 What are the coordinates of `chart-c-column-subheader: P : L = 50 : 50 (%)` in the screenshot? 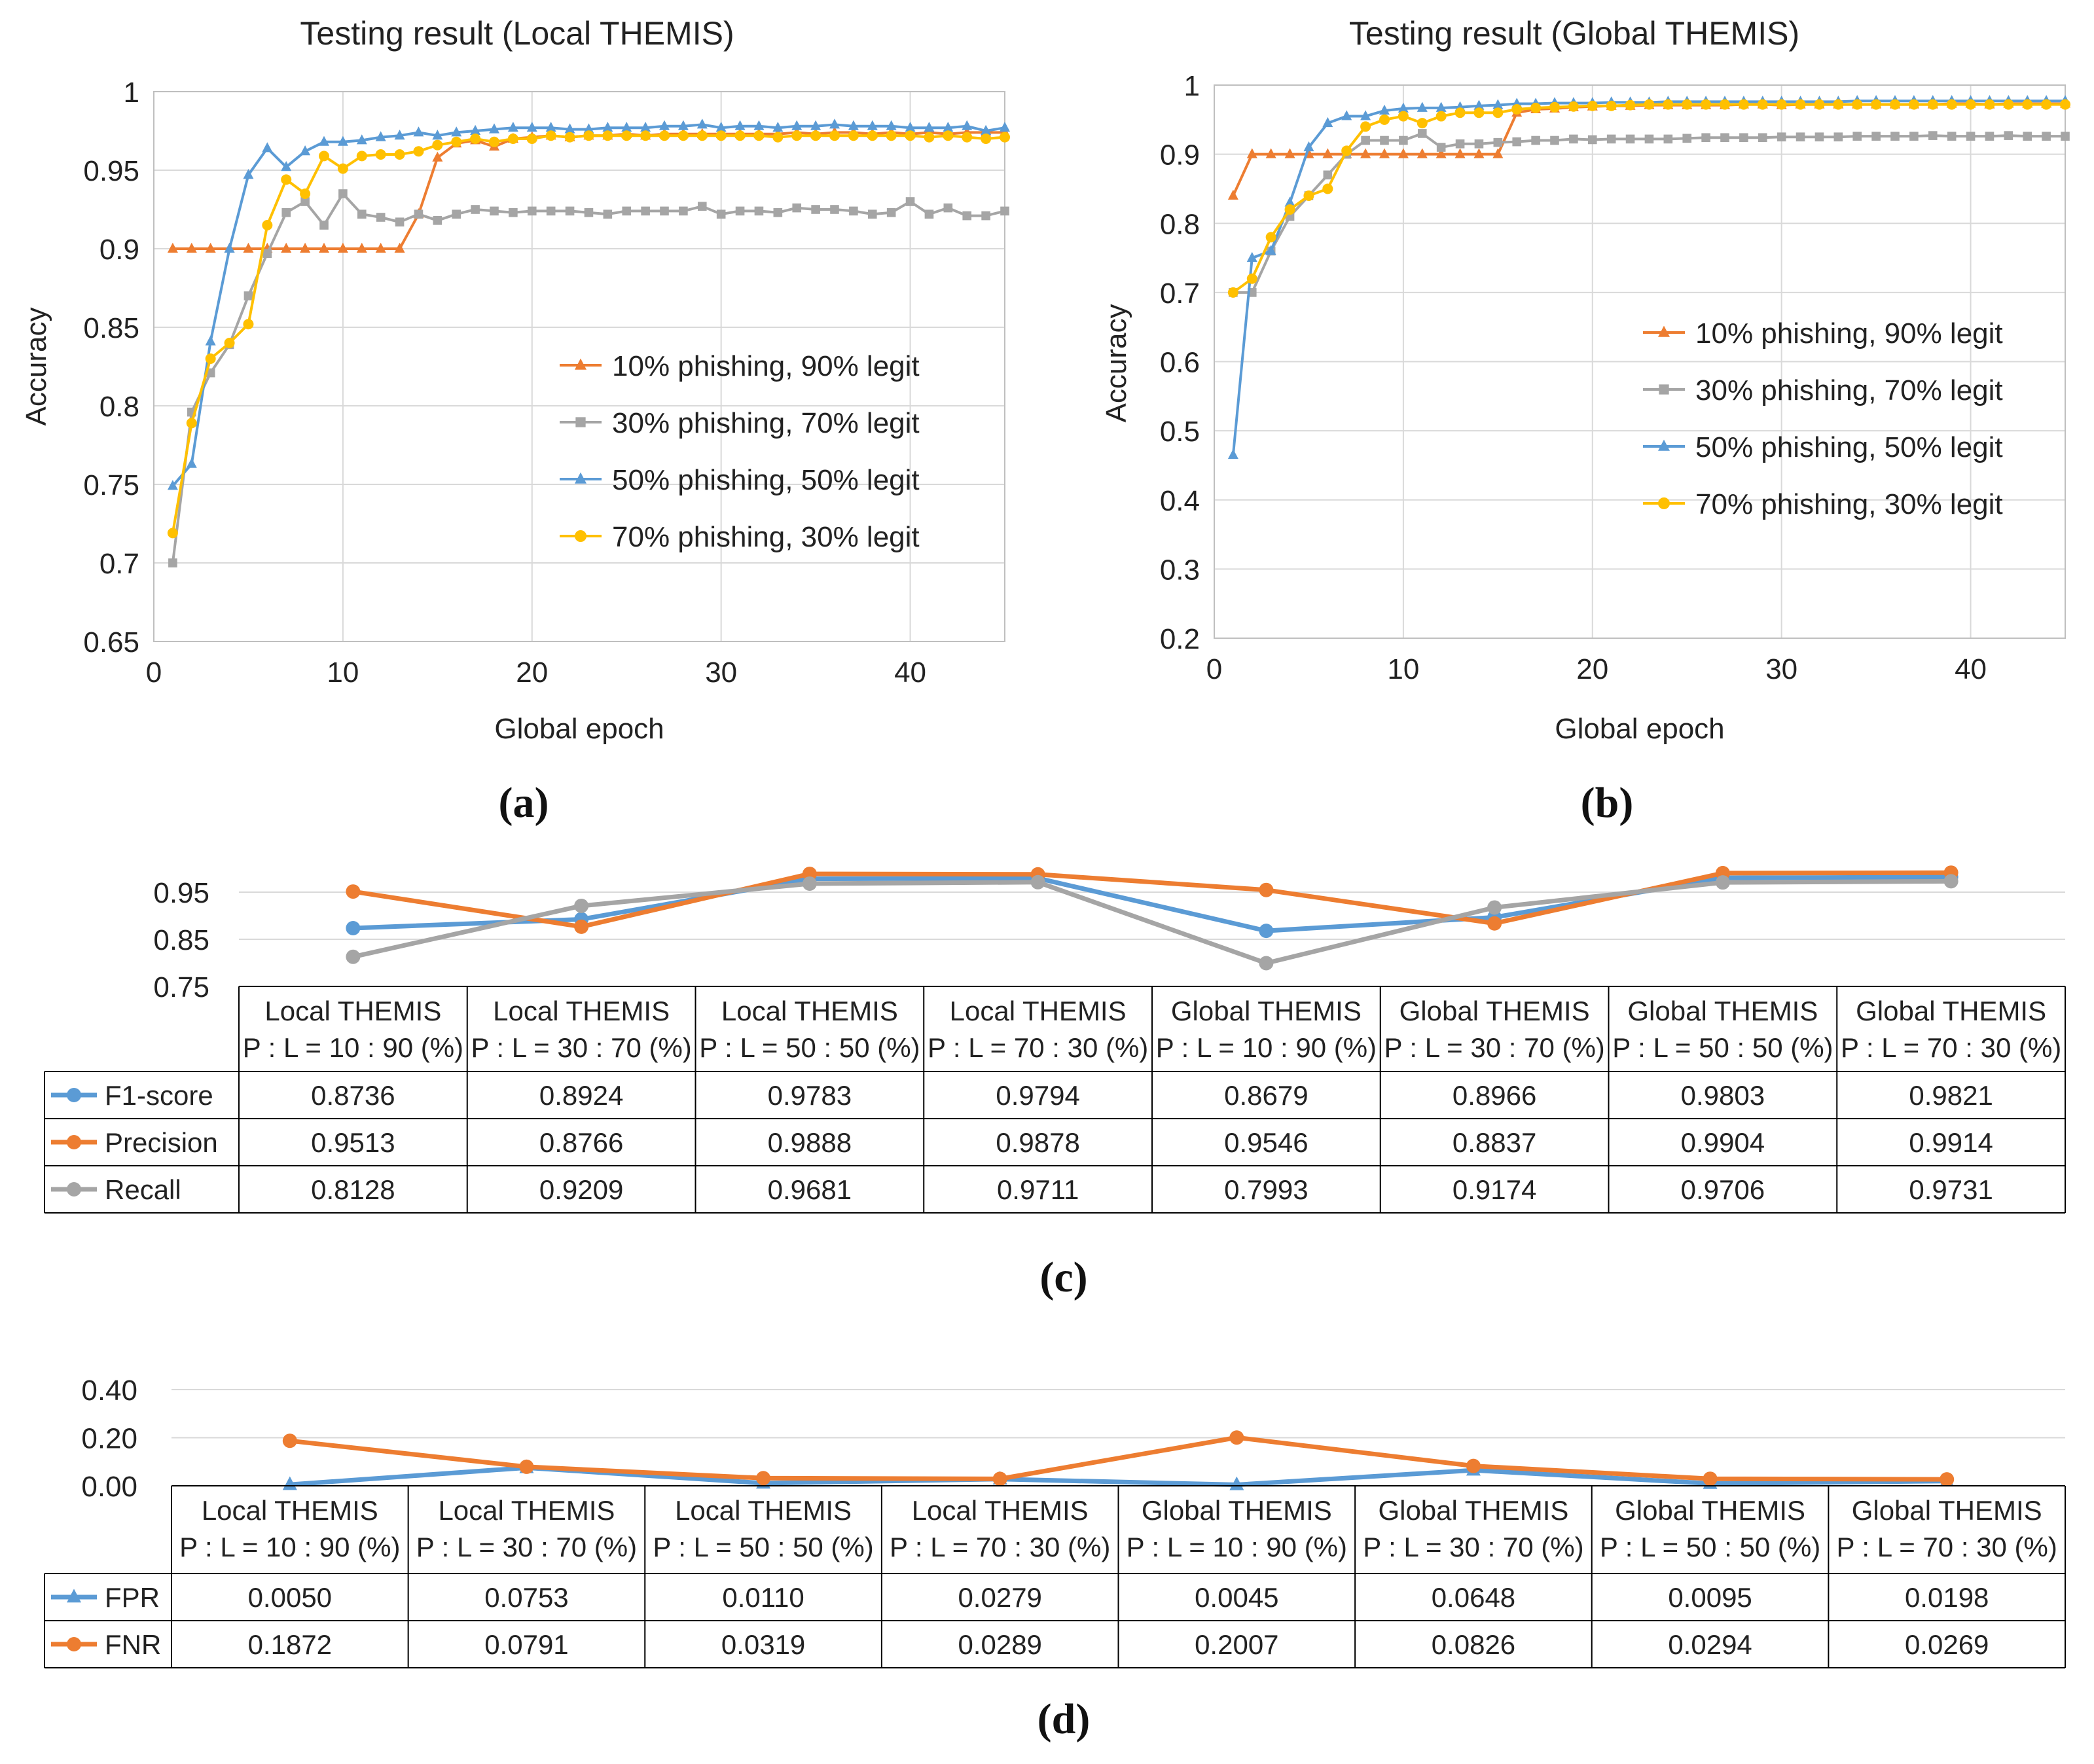 It's located at (1723, 1047).